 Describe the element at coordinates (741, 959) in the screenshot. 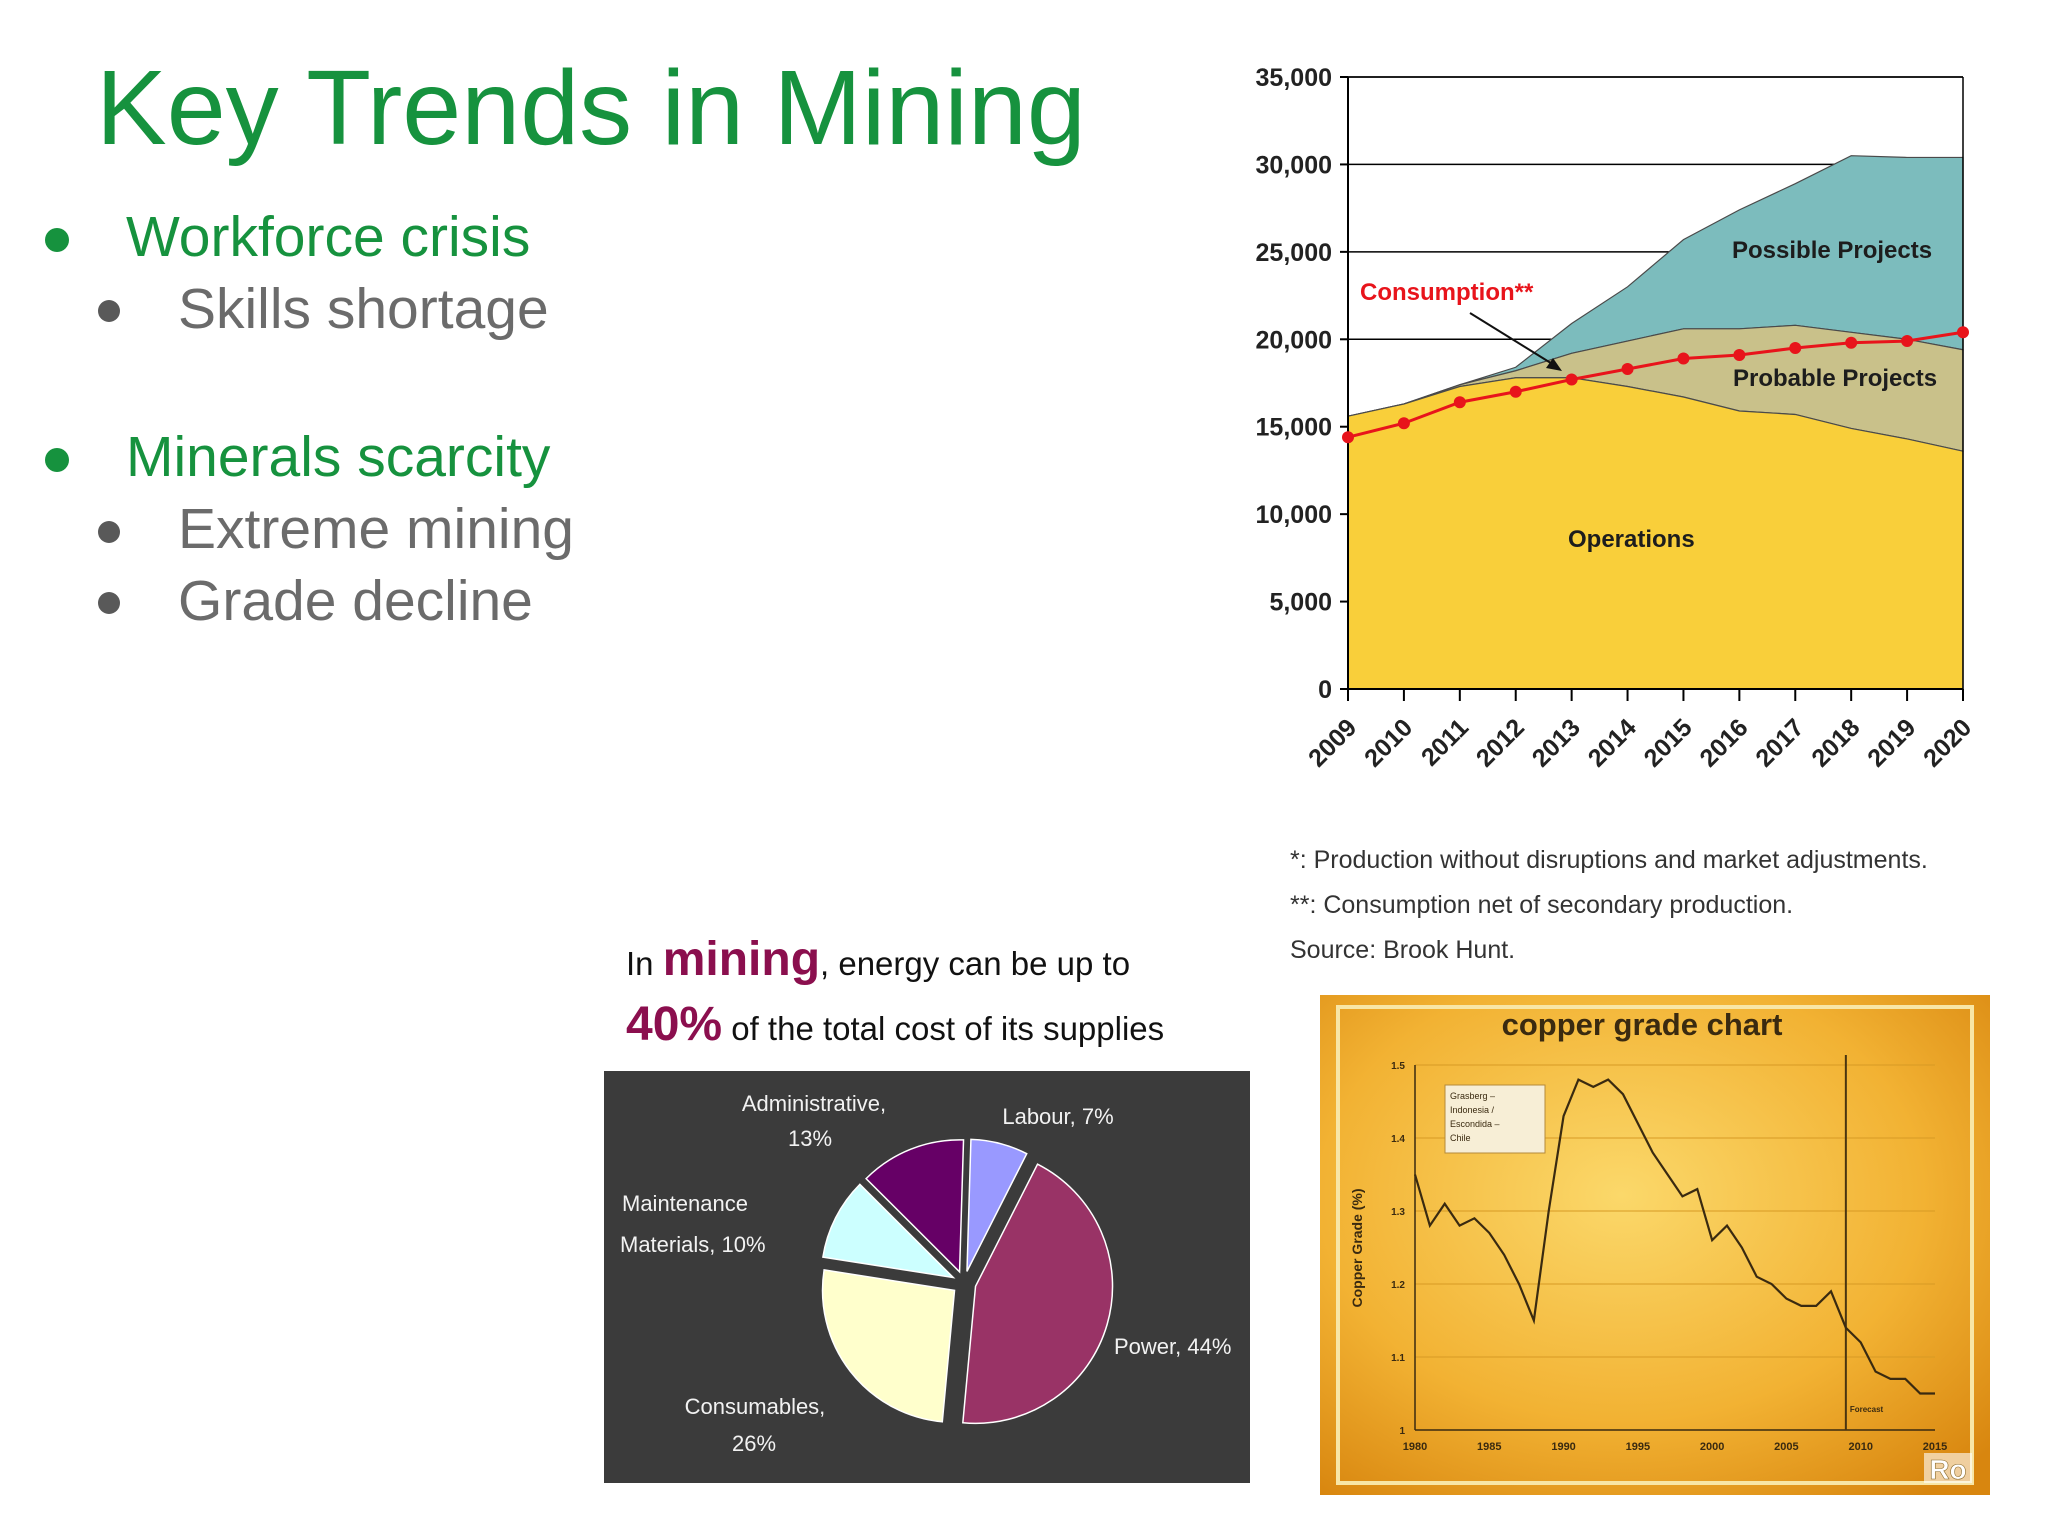

I see `caption-mining-word: mining` at that location.